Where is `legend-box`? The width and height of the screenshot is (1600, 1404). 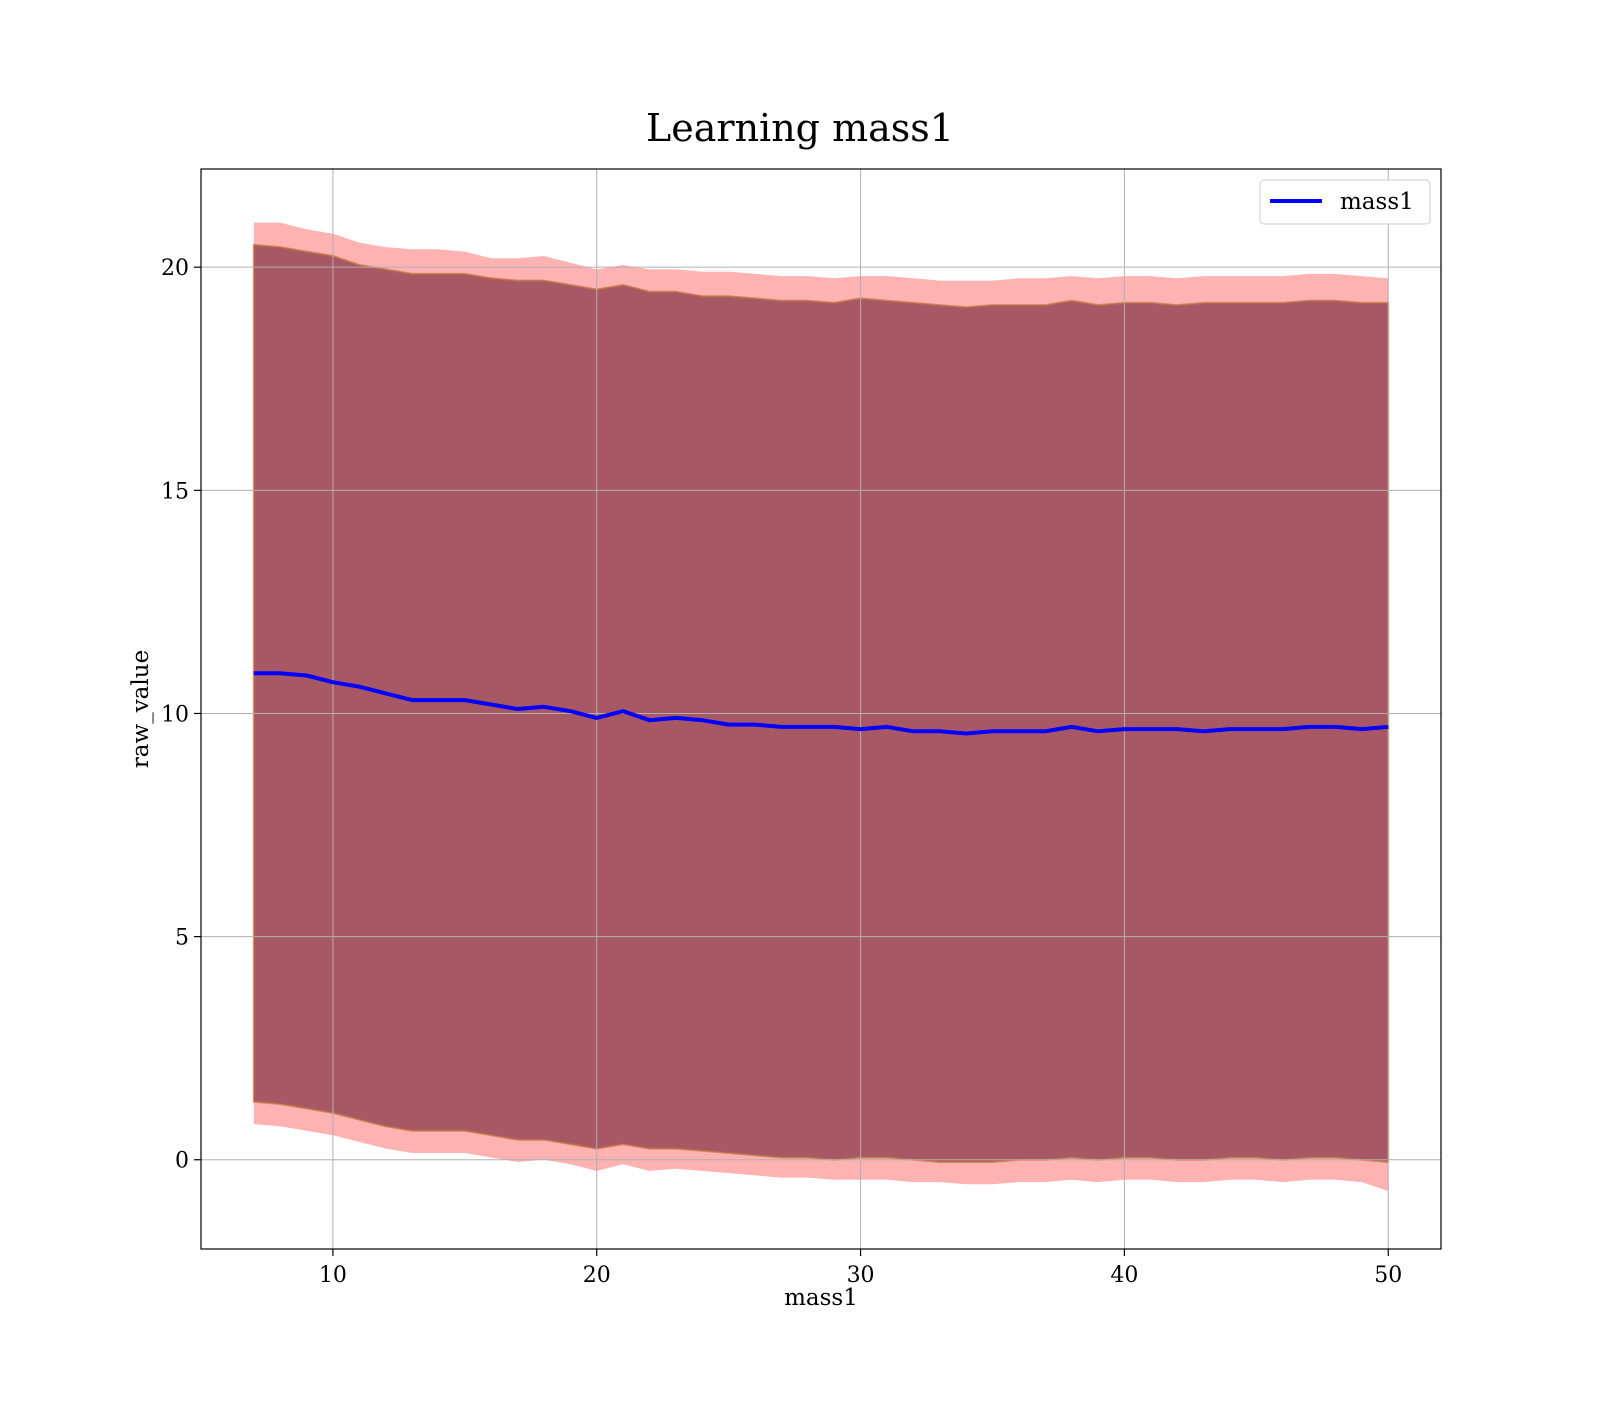
legend-box is located at coordinates (1345, 202).